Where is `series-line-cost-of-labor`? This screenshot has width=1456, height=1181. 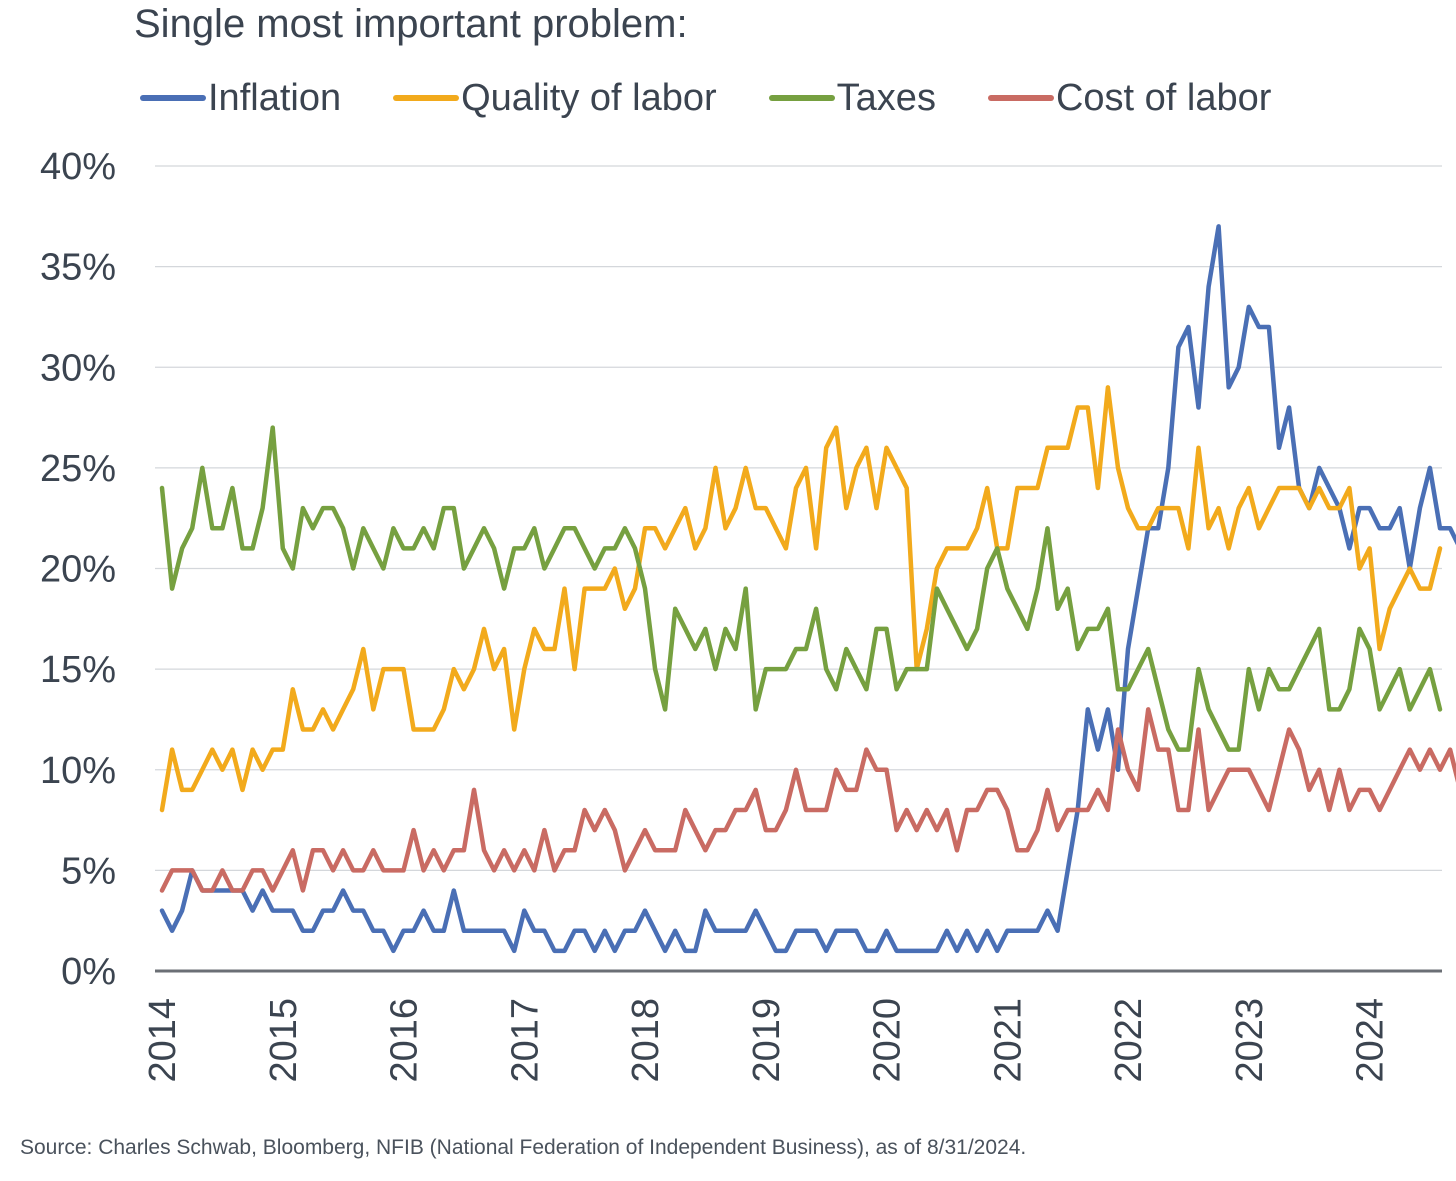 series-line-cost-of-labor is located at coordinates (807, 800).